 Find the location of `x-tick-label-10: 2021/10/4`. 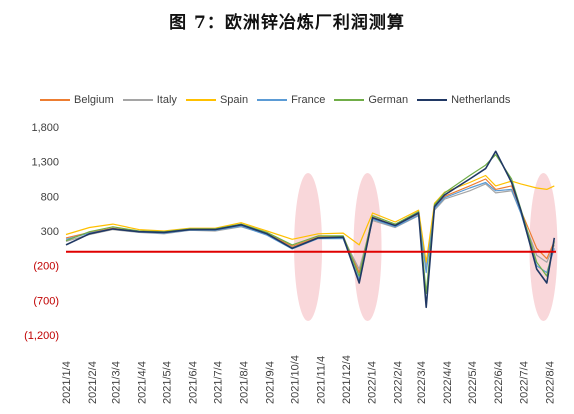

x-tick-label-10: 2021/10/4 is located at coordinates (296, 379).